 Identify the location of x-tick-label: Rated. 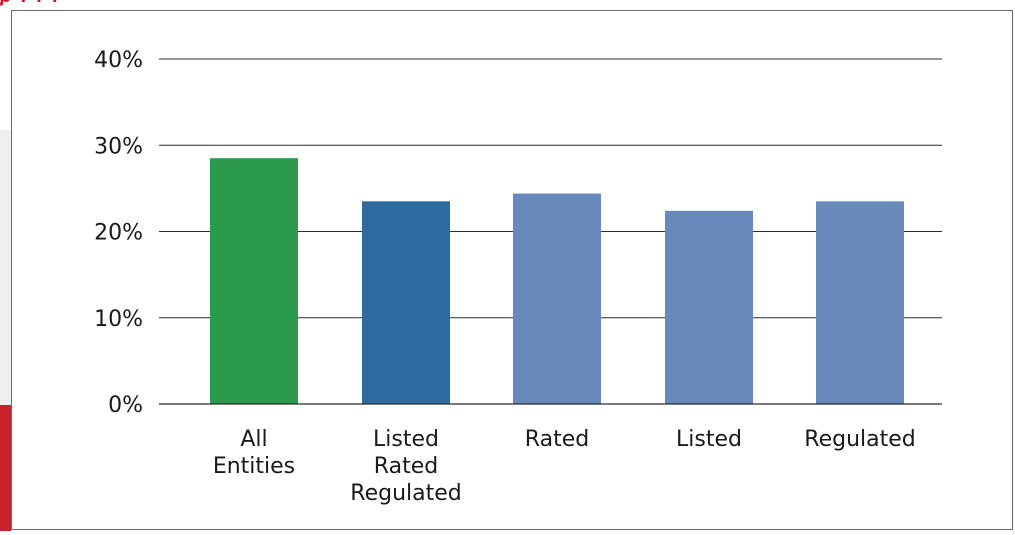
(557, 439).